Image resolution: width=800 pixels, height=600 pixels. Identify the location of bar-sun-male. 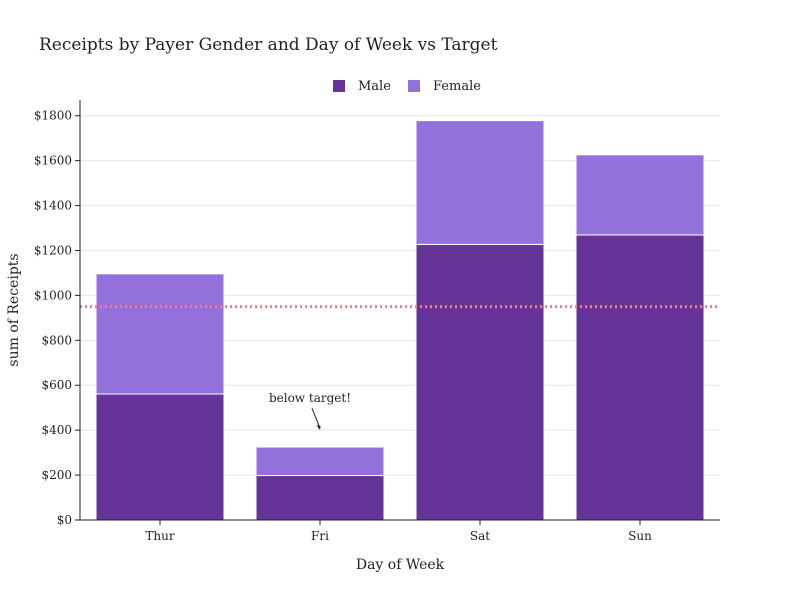
(640, 377).